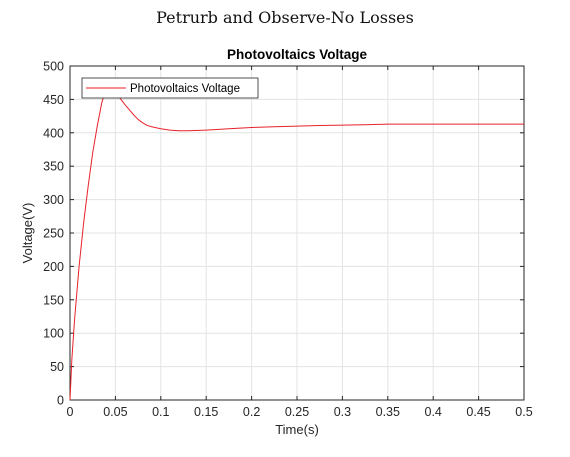 This screenshot has height=457, width=570. Describe the element at coordinates (27, 233) in the screenshot. I see `y-axis-label: Voltage(V)` at that location.